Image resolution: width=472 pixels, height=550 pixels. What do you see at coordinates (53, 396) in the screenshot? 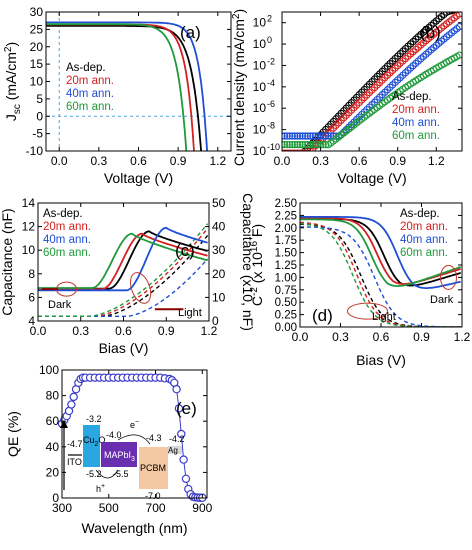
I see `e-ytick-label: 80` at bounding box center [53, 396].